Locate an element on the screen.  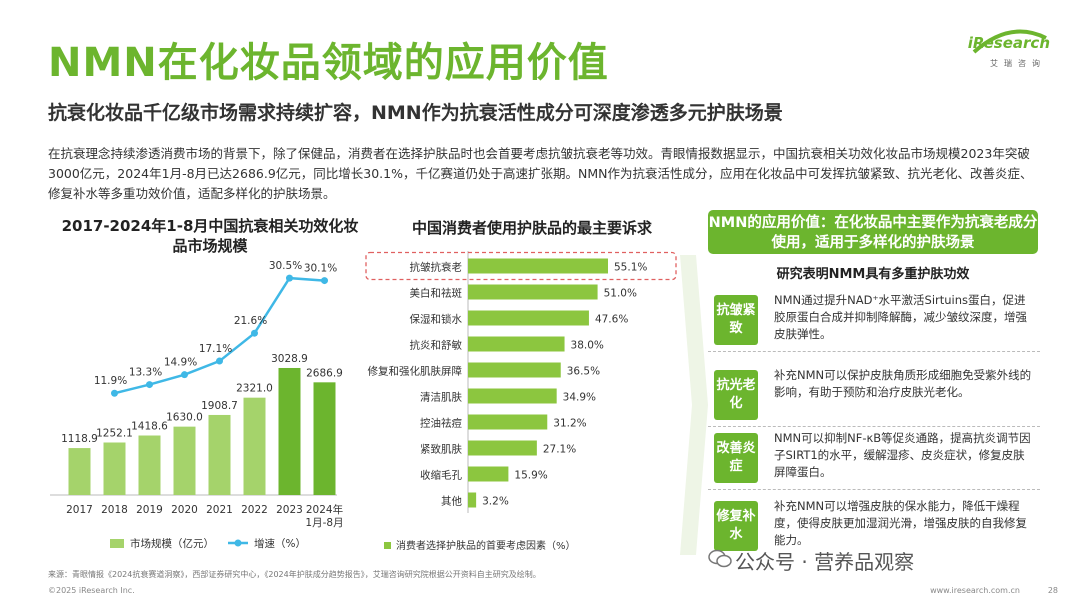
bar-value-label: 1630.0 is located at coordinates (184, 418).